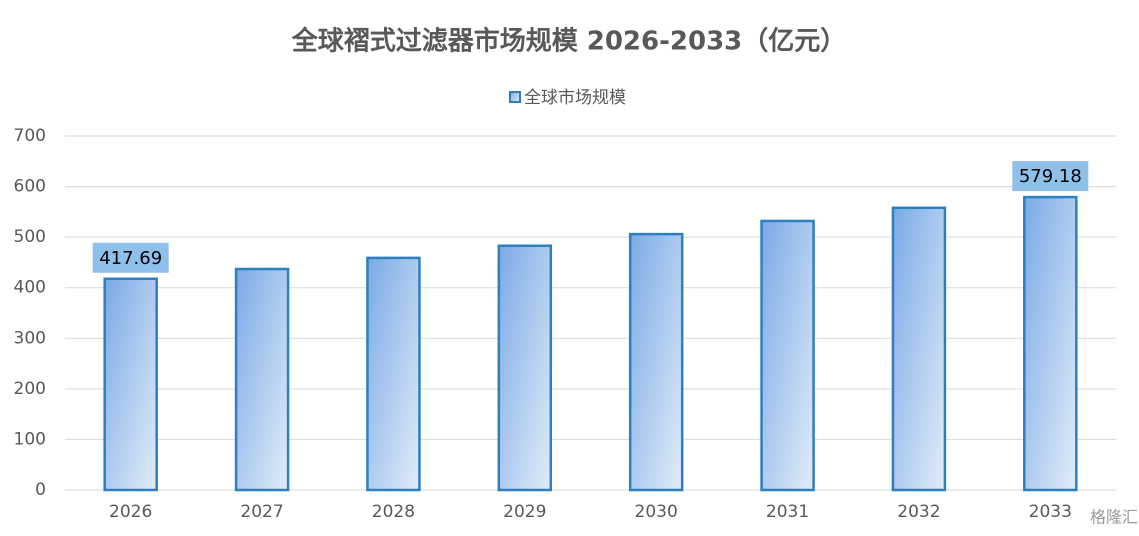 The width and height of the screenshot is (1139, 536). I want to click on watermark: 格隆汇, so click(1114, 517).